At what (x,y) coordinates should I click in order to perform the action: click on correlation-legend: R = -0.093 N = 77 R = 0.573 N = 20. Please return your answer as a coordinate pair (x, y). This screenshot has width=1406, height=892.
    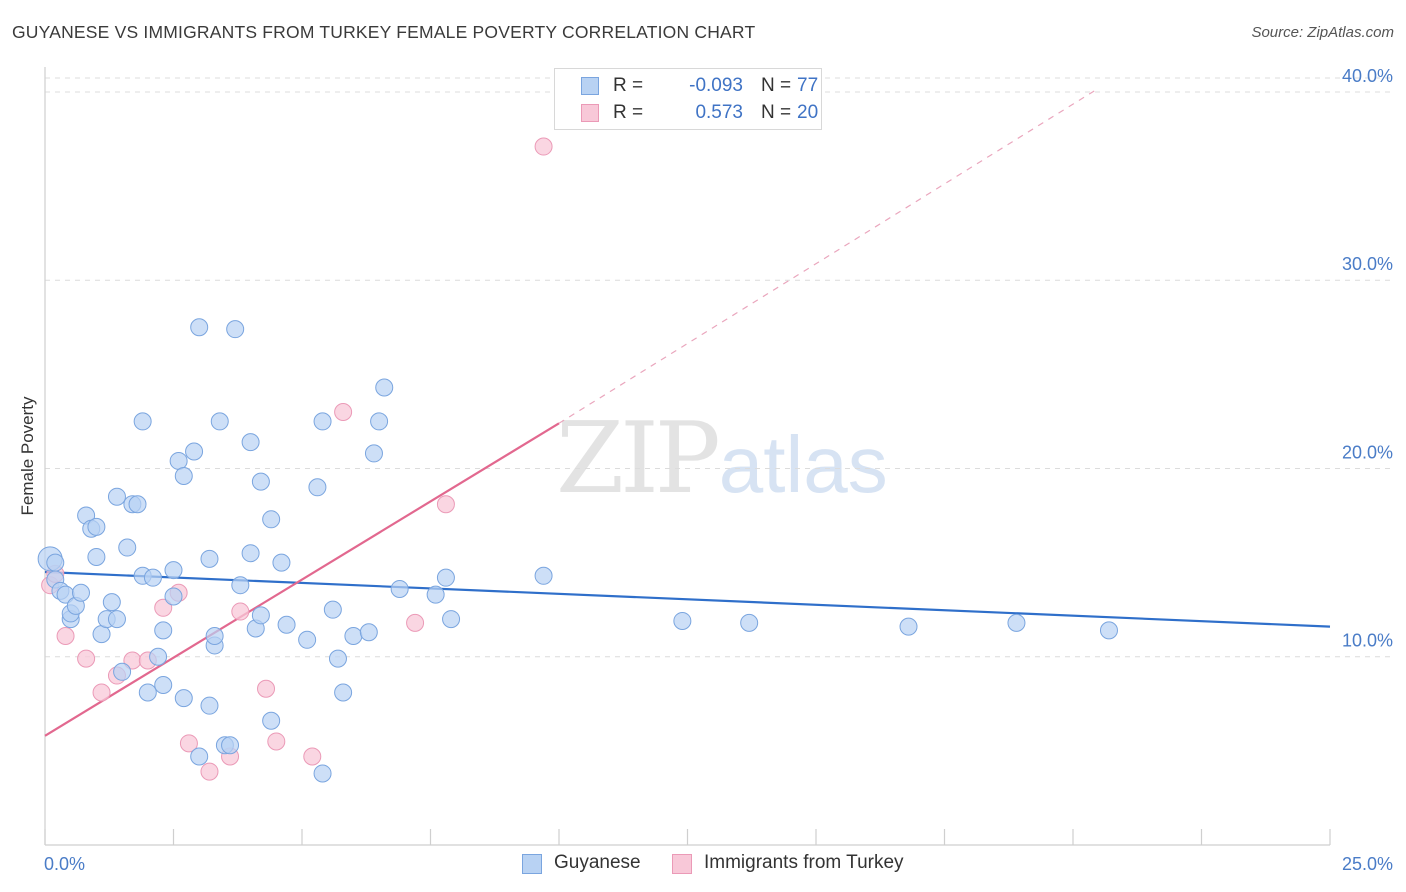
    Looking at the image, I should click on (688, 99).